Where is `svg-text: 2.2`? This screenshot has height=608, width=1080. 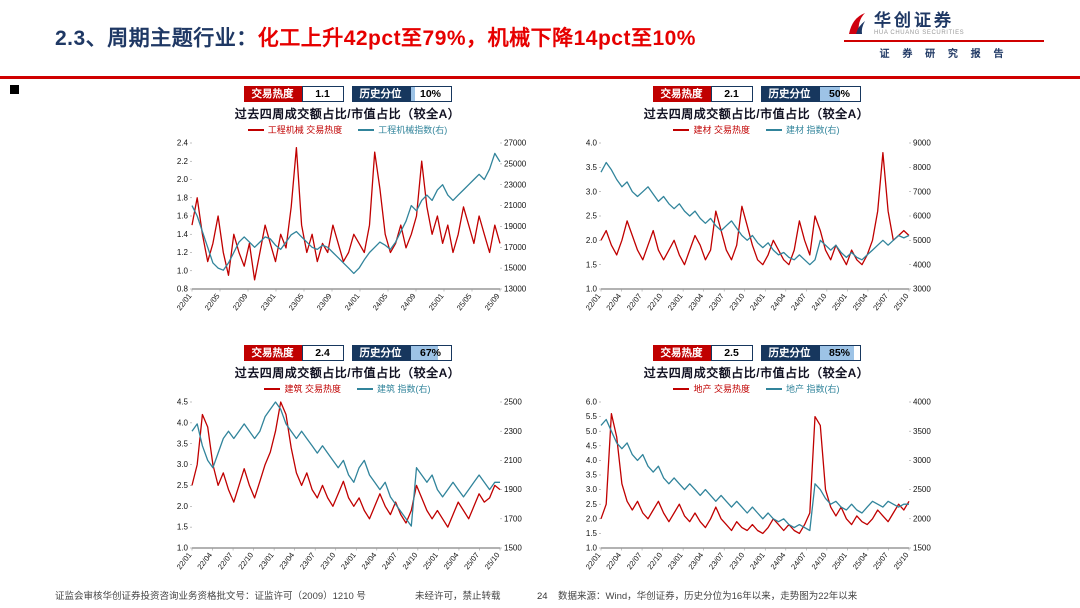
svg-text: 2.2 is located at coordinates (183, 161).